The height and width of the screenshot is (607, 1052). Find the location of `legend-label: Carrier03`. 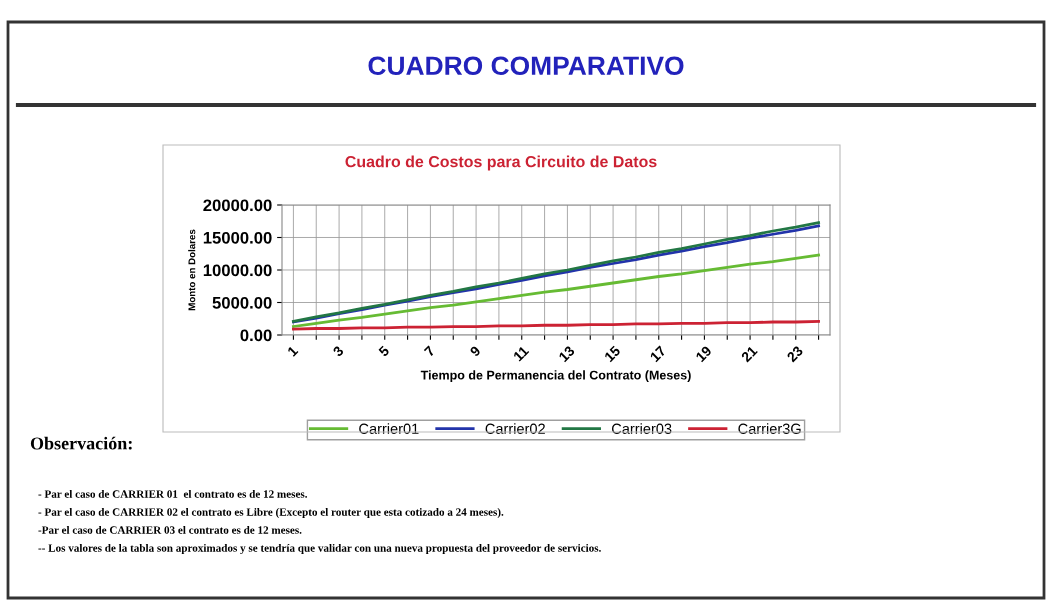

legend-label: Carrier03 is located at coordinates (642, 428).